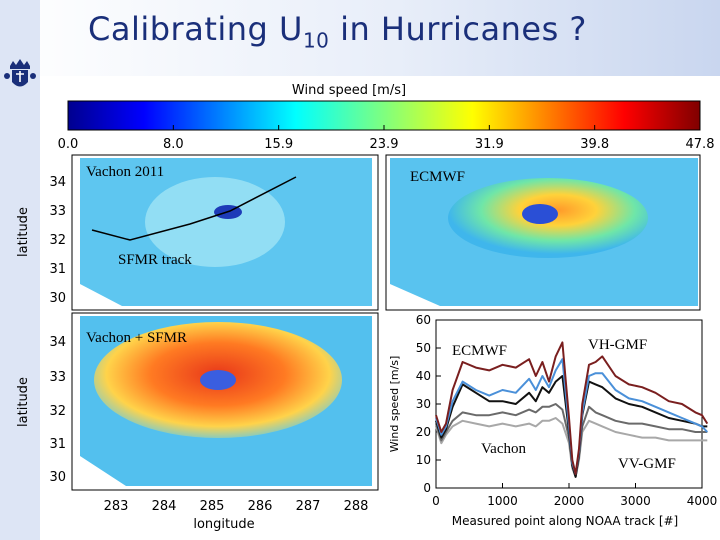  I want to click on label-vachon-sfmr: Vachon + SFMR, so click(136, 338).